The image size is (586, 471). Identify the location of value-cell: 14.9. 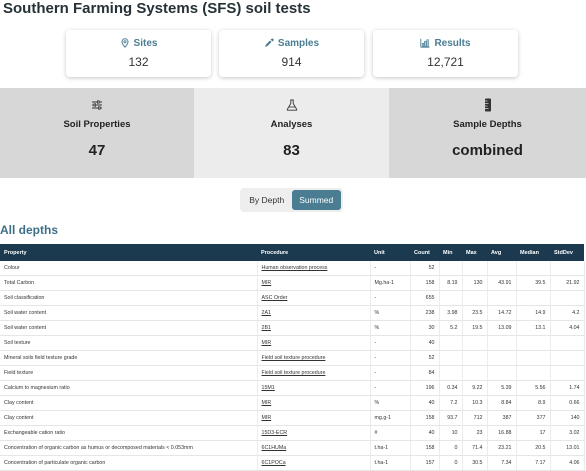
(533, 313).